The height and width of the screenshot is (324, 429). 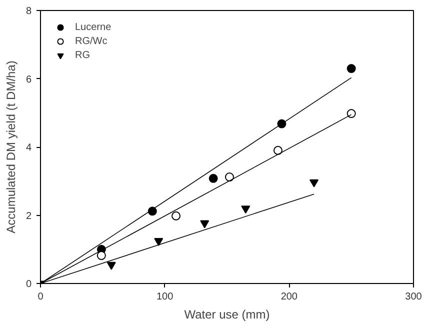 I want to click on y-tick-label: 8, so click(x=29, y=11).